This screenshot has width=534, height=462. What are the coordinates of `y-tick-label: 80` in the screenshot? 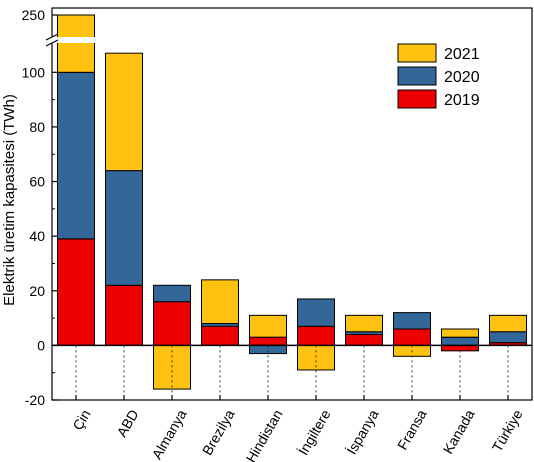 It's located at (37, 127).